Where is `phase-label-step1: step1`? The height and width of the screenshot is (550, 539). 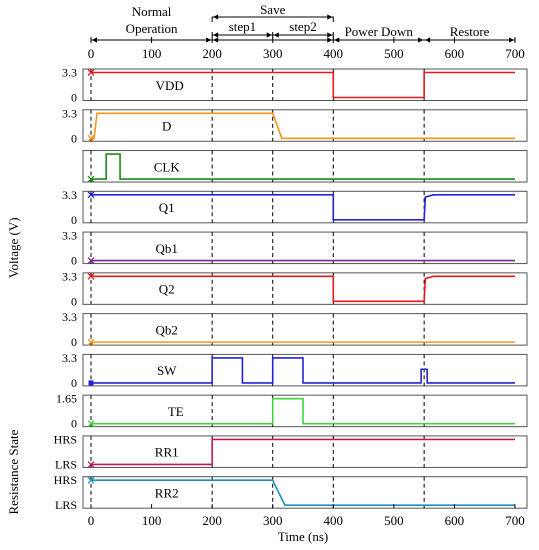
phase-label-step1: step1 is located at coordinates (242, 26).